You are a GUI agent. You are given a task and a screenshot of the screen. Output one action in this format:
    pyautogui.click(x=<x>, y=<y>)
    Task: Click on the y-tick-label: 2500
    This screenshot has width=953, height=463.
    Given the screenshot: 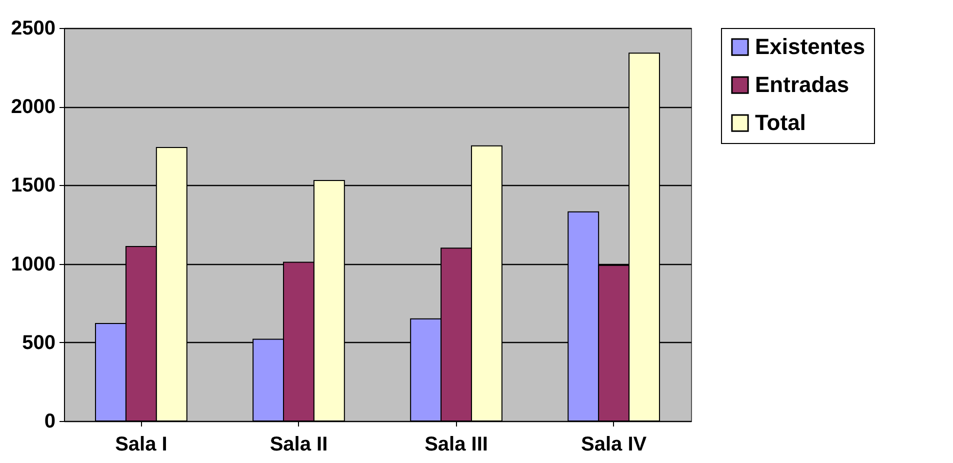 What is the action you would take?
    pyautogui.click(x=33, y=29)
    